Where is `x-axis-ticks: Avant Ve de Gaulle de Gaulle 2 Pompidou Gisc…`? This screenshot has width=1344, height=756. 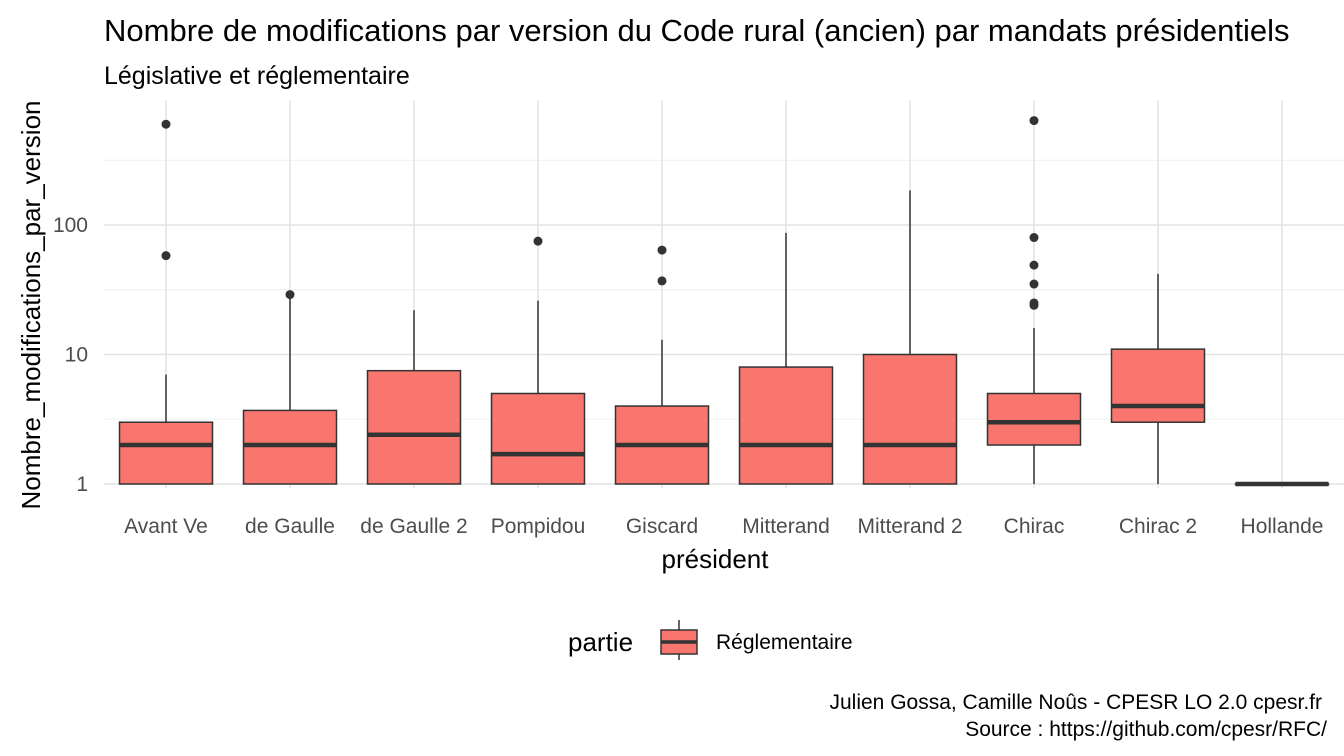
x-axis-ticks: Avant Ve de Gaulle de Gaulle 2 Pompidou Gisc… is located at coordinates (723, 526).